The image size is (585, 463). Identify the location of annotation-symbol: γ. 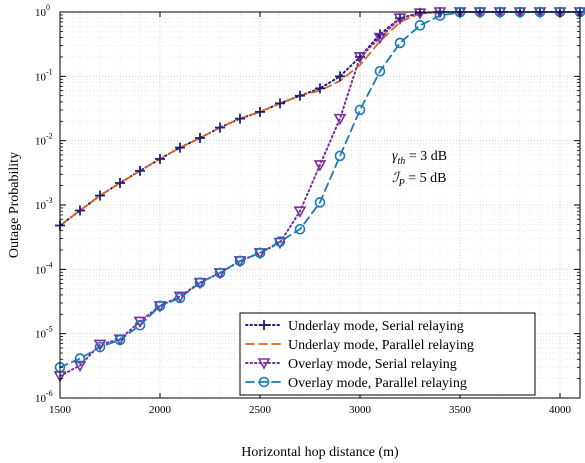
(395, 156).